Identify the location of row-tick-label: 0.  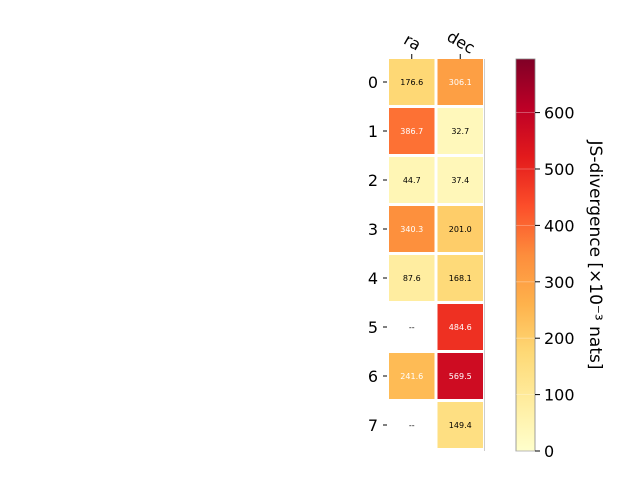
(373, 82).